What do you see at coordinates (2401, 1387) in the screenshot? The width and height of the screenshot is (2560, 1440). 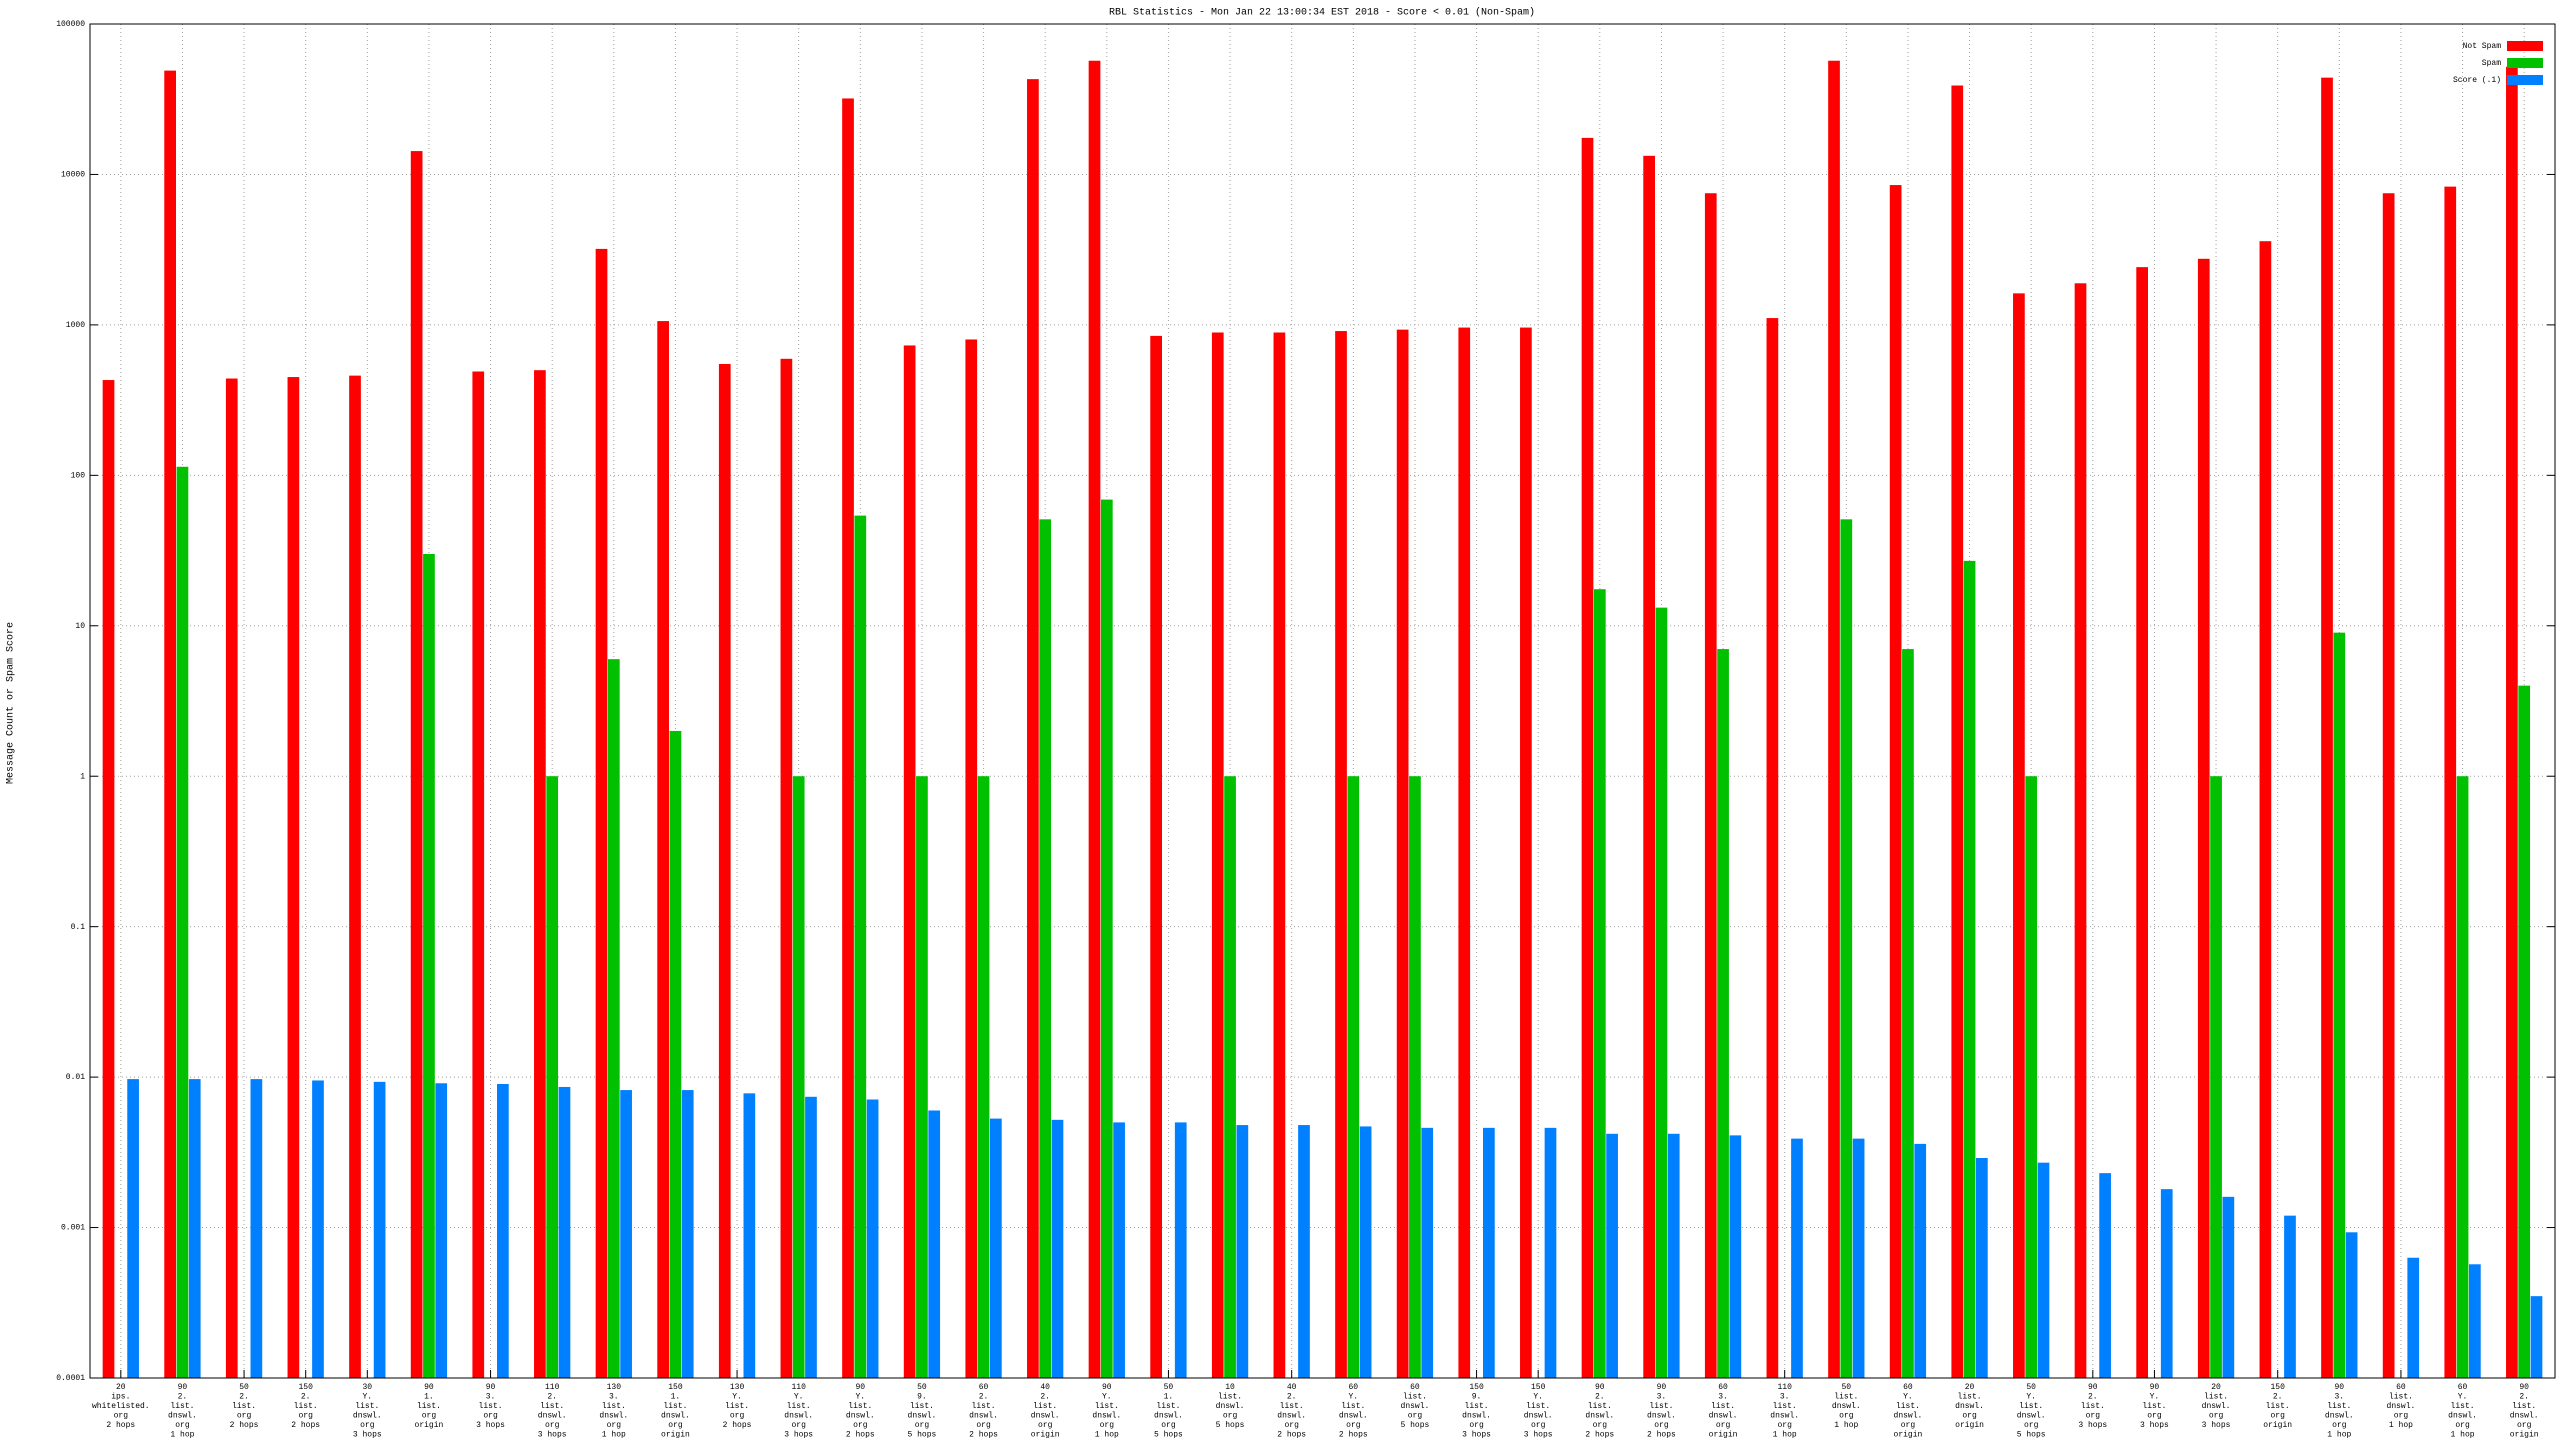 I see `x-tick-label: 60` at bounding box center [2401, 1387].